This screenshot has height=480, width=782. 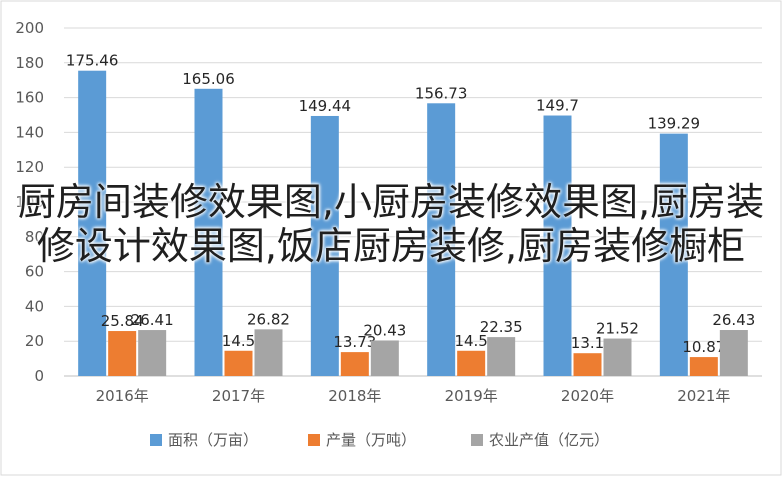 What do you see at coordinates (34, 306) in the screenshot?
I see `y-tick-label: 40` at bounding box center [34, 306].